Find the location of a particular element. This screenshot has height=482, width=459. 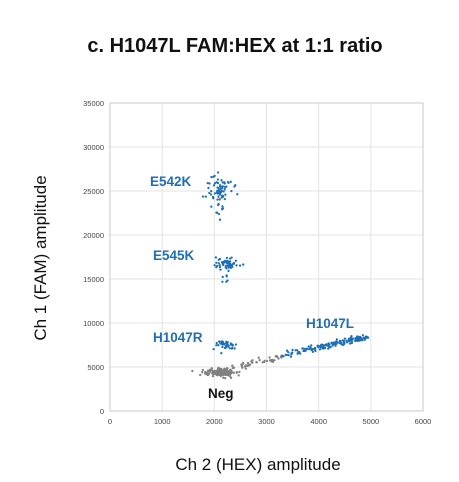

y-tick-label: 15000 is located at coordinates (93, 279).